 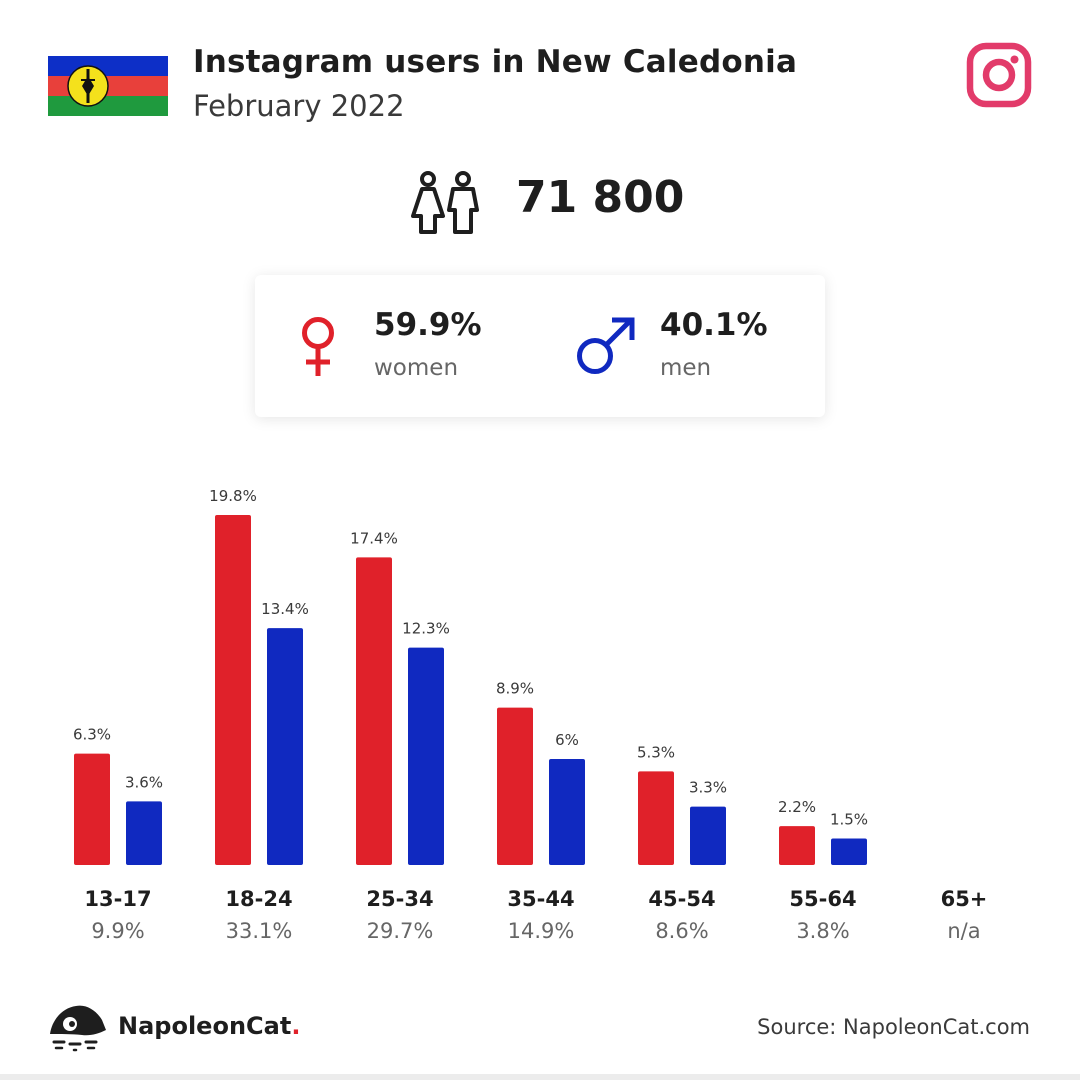 What do you see at coordinates (893, 1027) in the screenshot?
I see `source-note: Source: NapoleonCat.com` at bounding box center [893, 1027].